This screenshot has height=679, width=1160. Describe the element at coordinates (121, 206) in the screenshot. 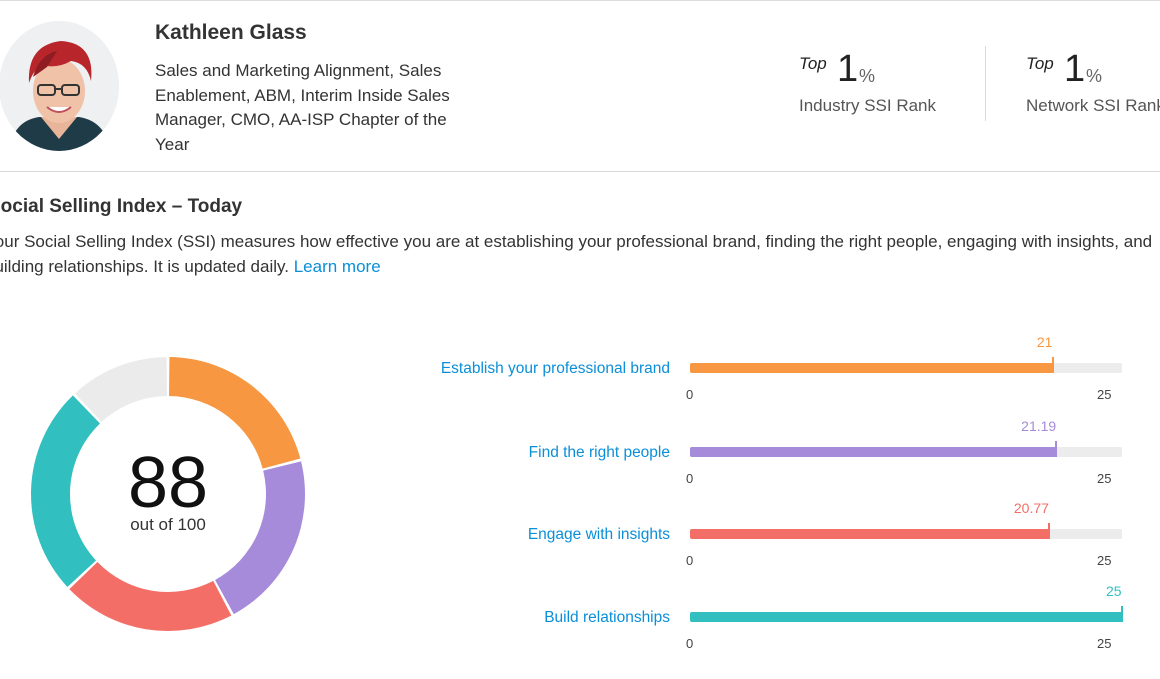

I see `ssi-section-title: Social Selling Index – Today` at that location.